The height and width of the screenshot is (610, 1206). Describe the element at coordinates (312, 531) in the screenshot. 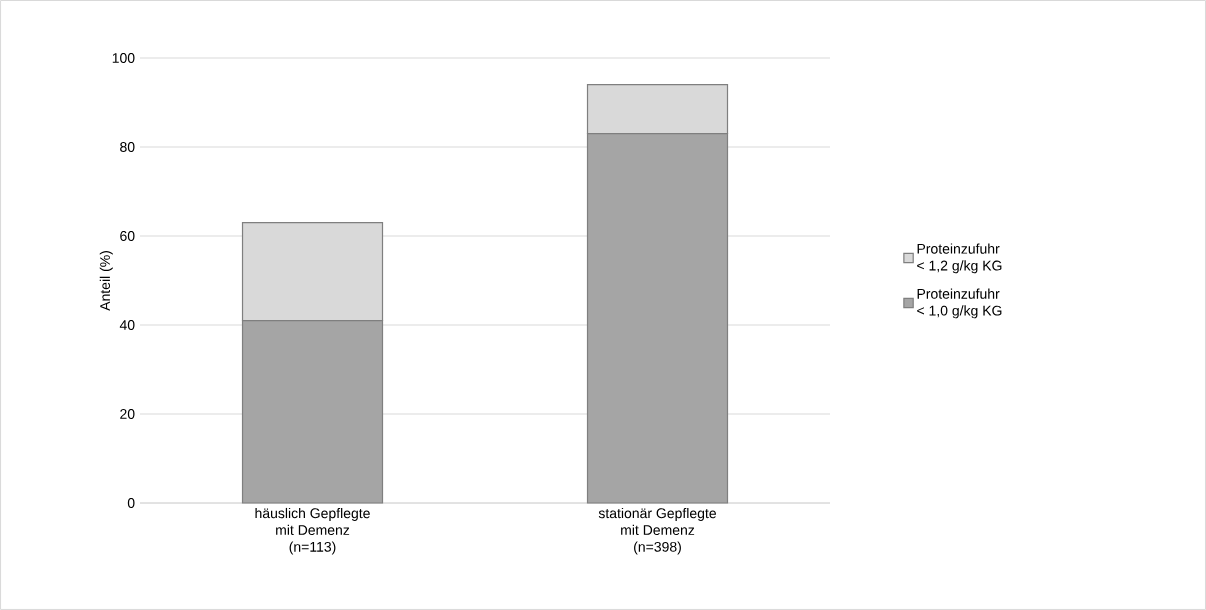

I see `x-tick-label: häuslich Gepflegte mit Demenz (n=113)` at that location.